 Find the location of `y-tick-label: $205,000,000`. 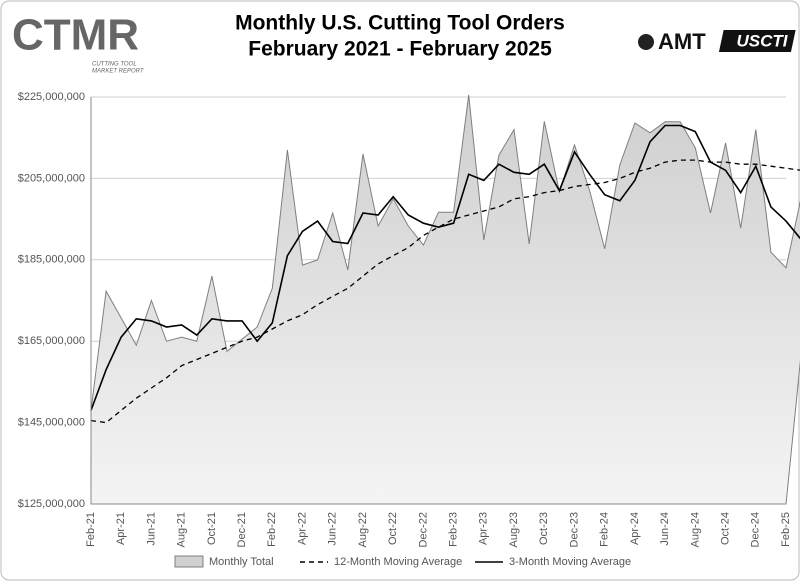

y-tick-label: $205,000,000 is located at coordinates (51, 178).